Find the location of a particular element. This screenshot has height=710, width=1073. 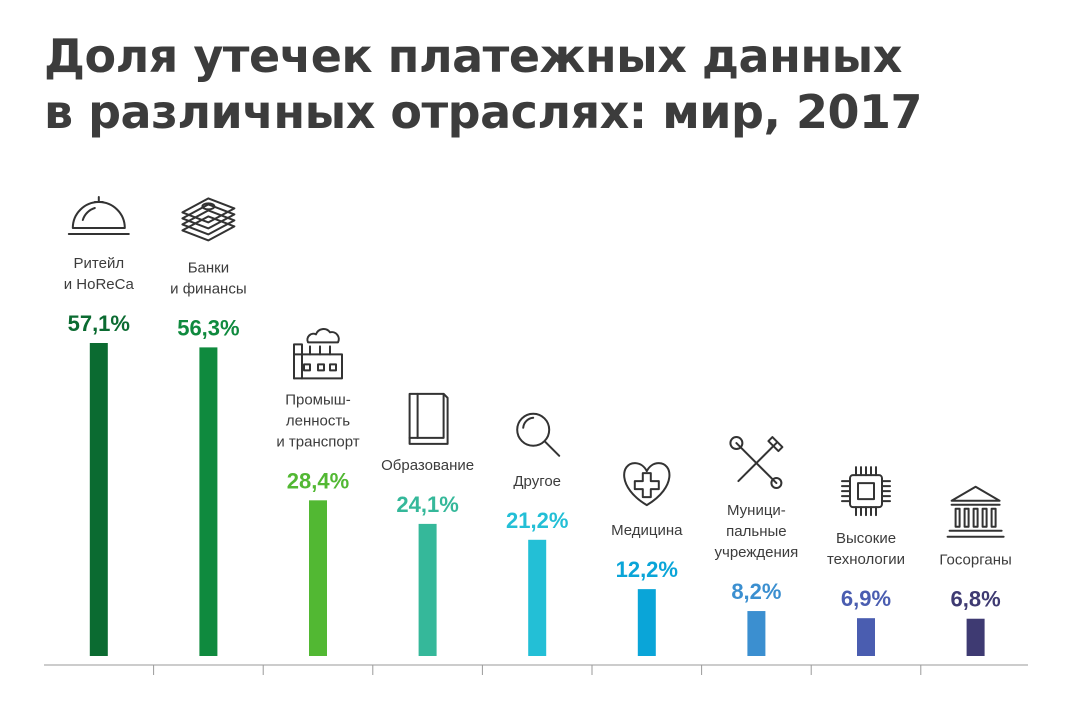

category-label: ленность is located at coordinates (318, 420).